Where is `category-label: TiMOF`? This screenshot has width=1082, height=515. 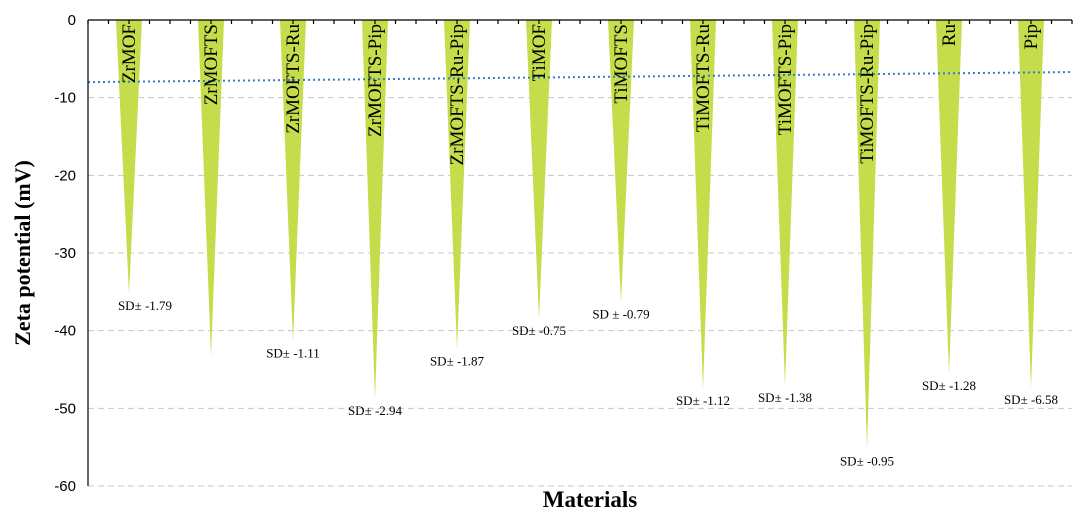
category-label: TiMOF is located at coordinates (539, 52).